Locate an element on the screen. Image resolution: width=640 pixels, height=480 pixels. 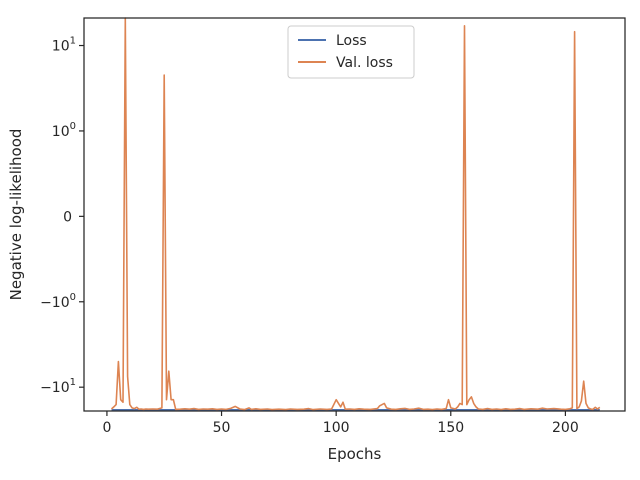
y-tick-label: −101 is located at coordinates (58, 386).